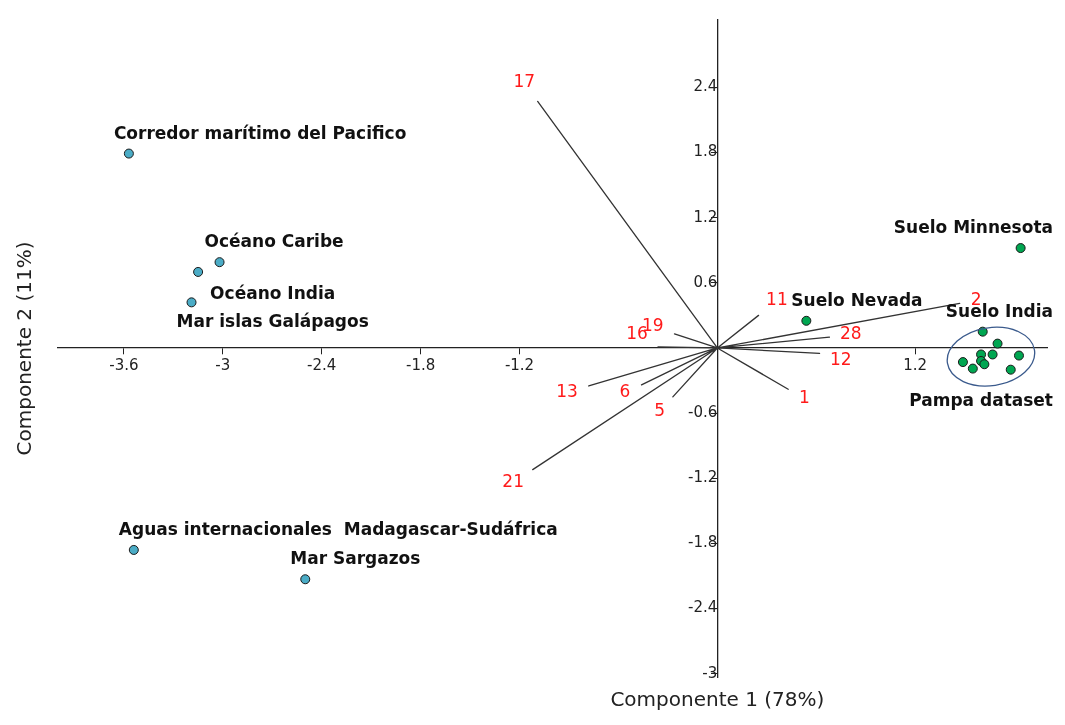 The width and height of the screenshot is (1065, 725). Describe the element at coordinates (223, 364) in the screenshot. I see `x-tick-label: -3` at that location.